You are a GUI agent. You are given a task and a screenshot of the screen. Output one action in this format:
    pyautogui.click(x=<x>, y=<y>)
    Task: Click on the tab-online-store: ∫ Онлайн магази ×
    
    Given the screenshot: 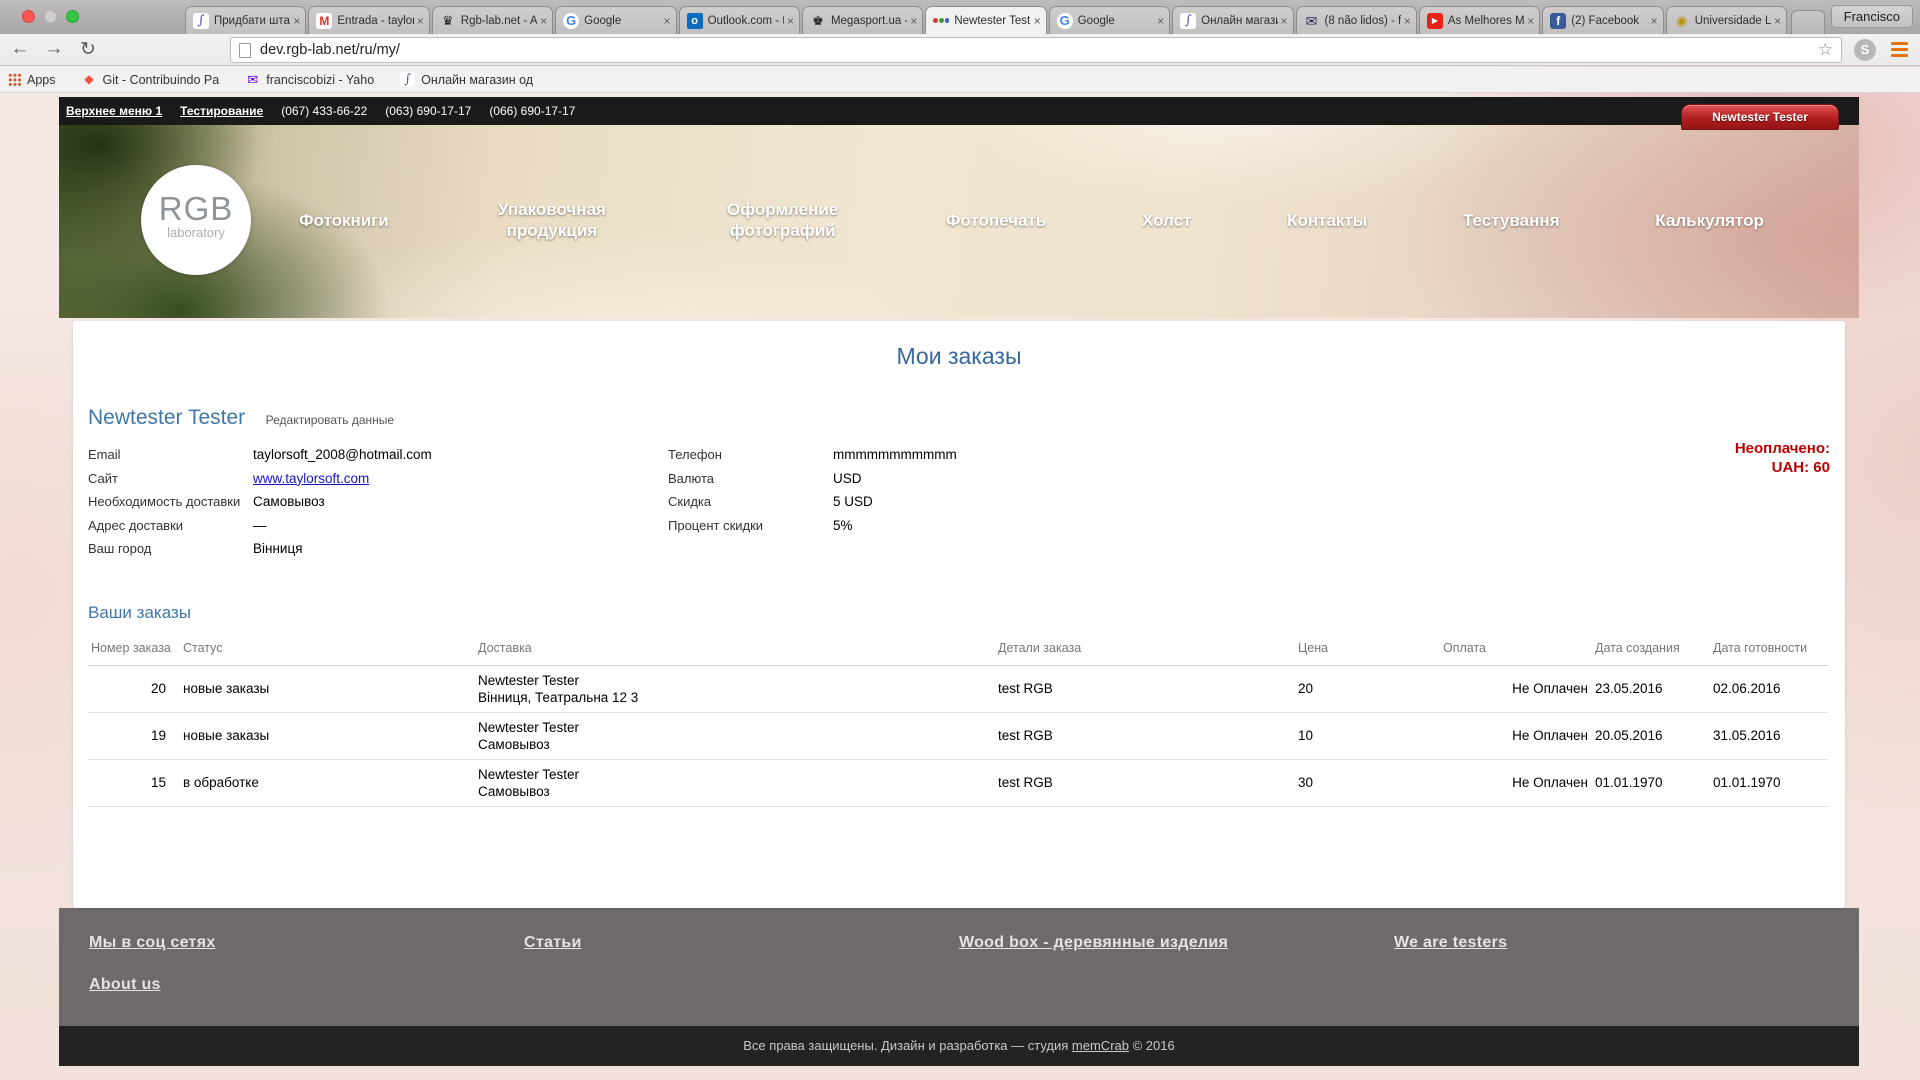 What is the action you would take?
    pyautogui.click(x=1233, y=20)
    